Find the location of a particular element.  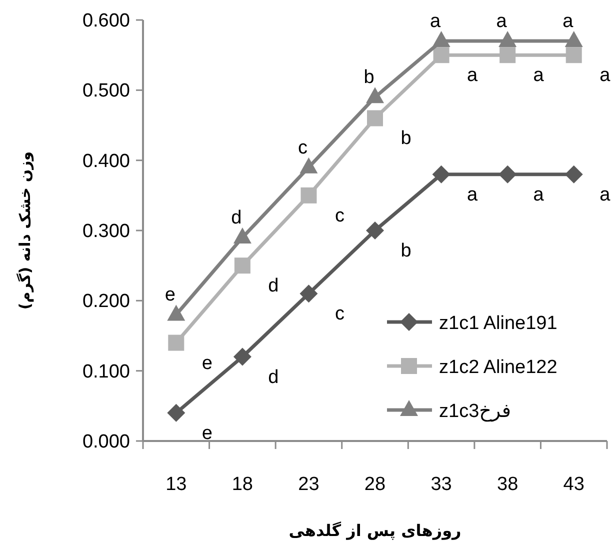

y-tick-label: 0.200 is located at coordinates (106, 301).